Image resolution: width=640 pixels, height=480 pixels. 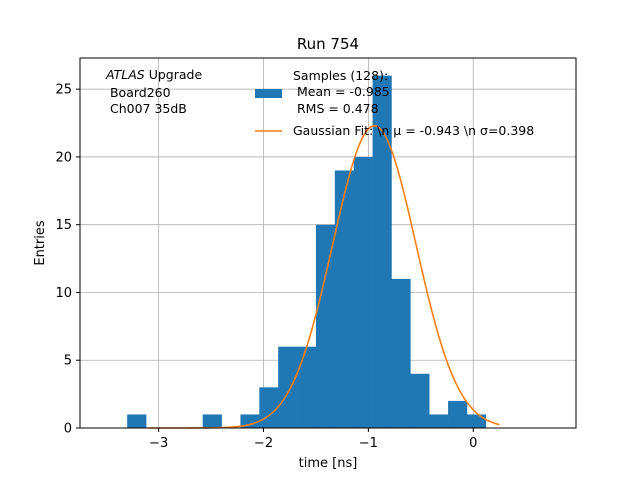 What do you see at coordinates (328, 44) in the screenshot?
I see `chart-title: Run 754` at bounding box center [328, 44].